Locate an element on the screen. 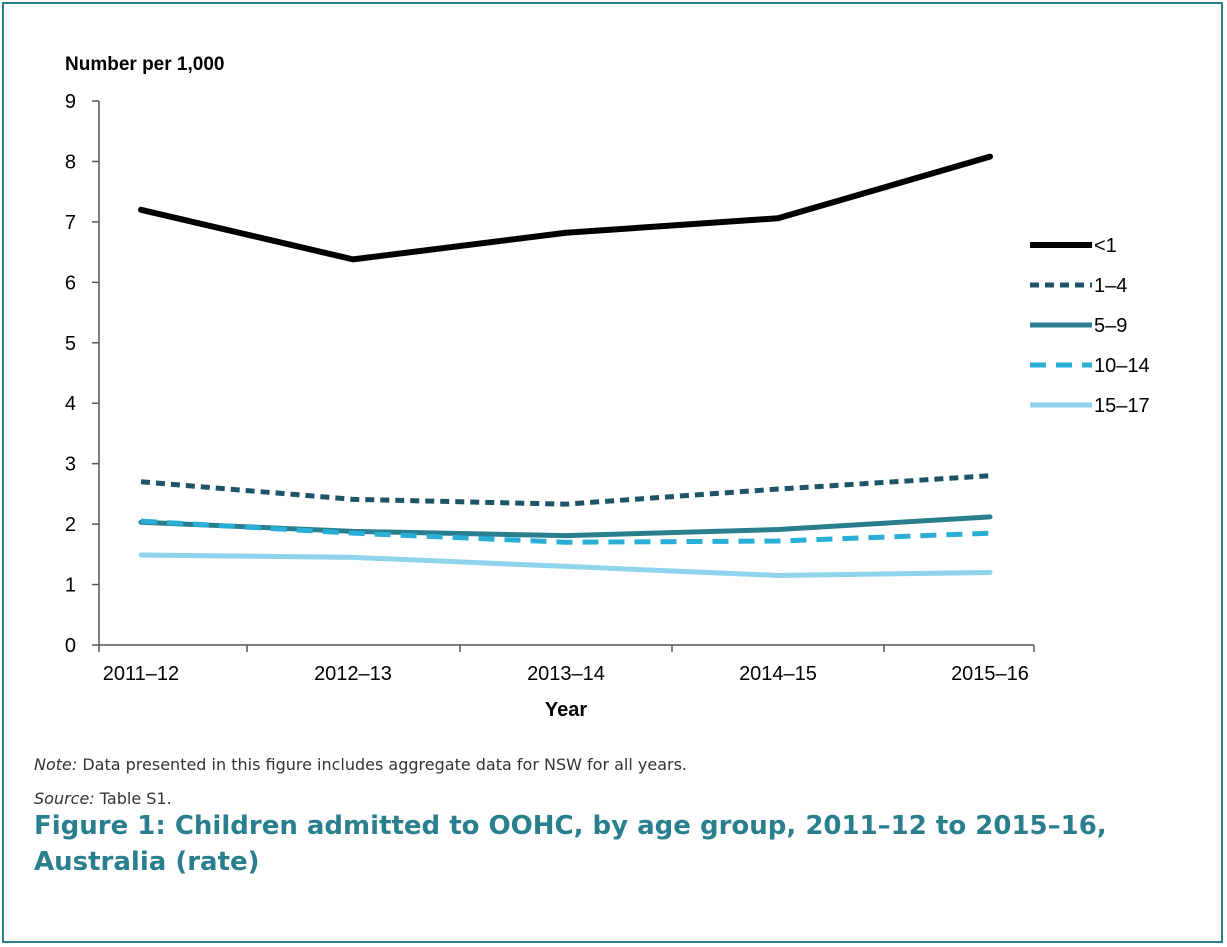 Image resolution: width=1227 pixels, height=947 pixels. y-tick-label: 2 is located at coordinates (70, 525).